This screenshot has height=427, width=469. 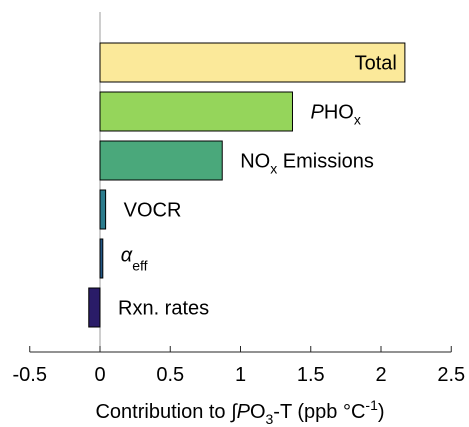 I want to click on bar-label-rxn-rates: Rxn. rates, so click(x=163, y=309).